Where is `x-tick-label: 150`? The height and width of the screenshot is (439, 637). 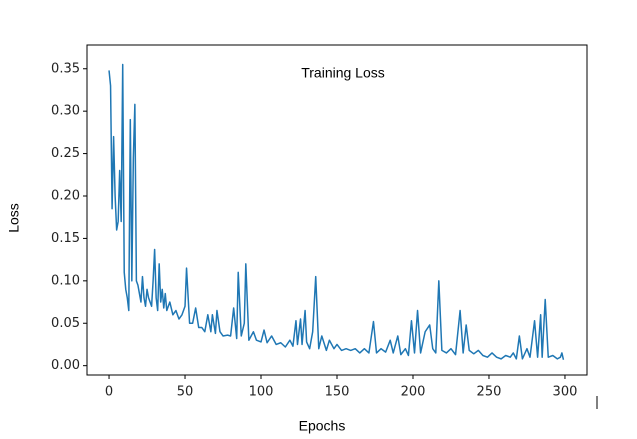
x-tick-label: 150 is located at coordinates (337, 392).